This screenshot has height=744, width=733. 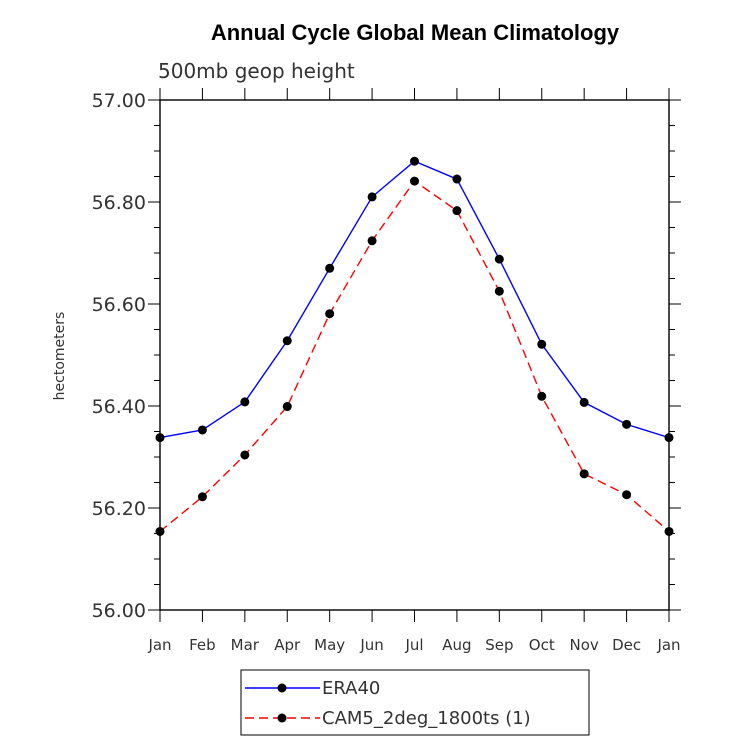 What do you see at coordinates (119, 101) in the screenshot?
I see `y-tick-label: 57.00` at bounding box center [119, 101].